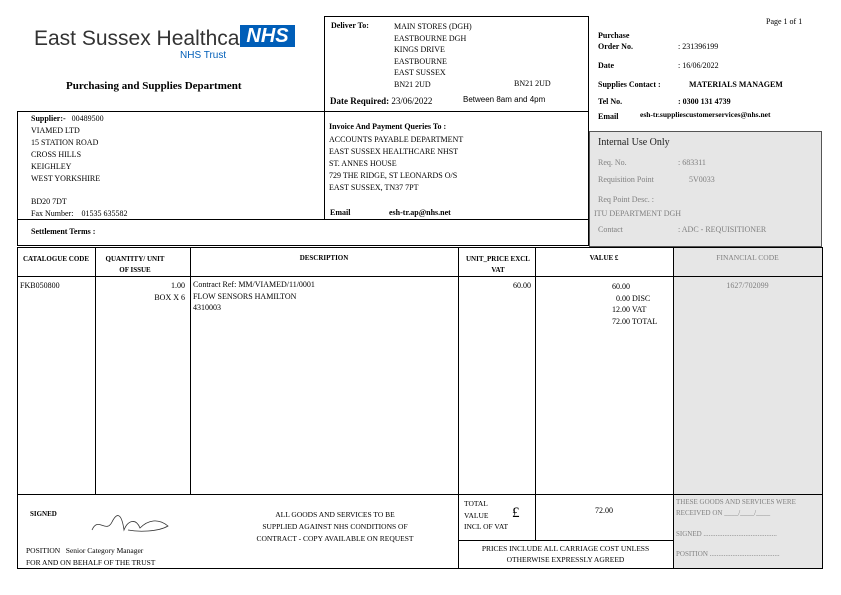 This screenshot has width=841, height=595. What do you see at coordinates (388, 126) in the screenshot?
I see `invoice-label: Invoice And Payment Queries To :` at bounding box center [388, 126].